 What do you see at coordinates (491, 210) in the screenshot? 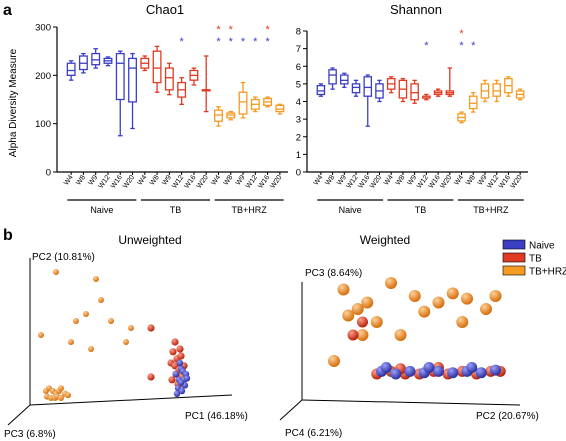
I see `group-label: TB+HRZ` at bounding box center [491, 210].